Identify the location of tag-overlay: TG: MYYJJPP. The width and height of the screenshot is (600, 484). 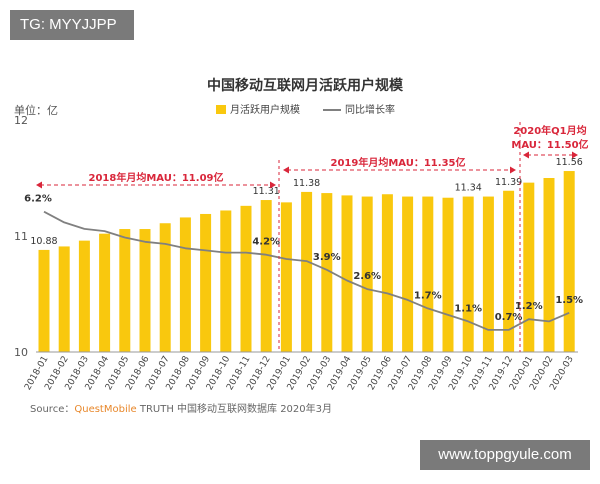
(72, 25).